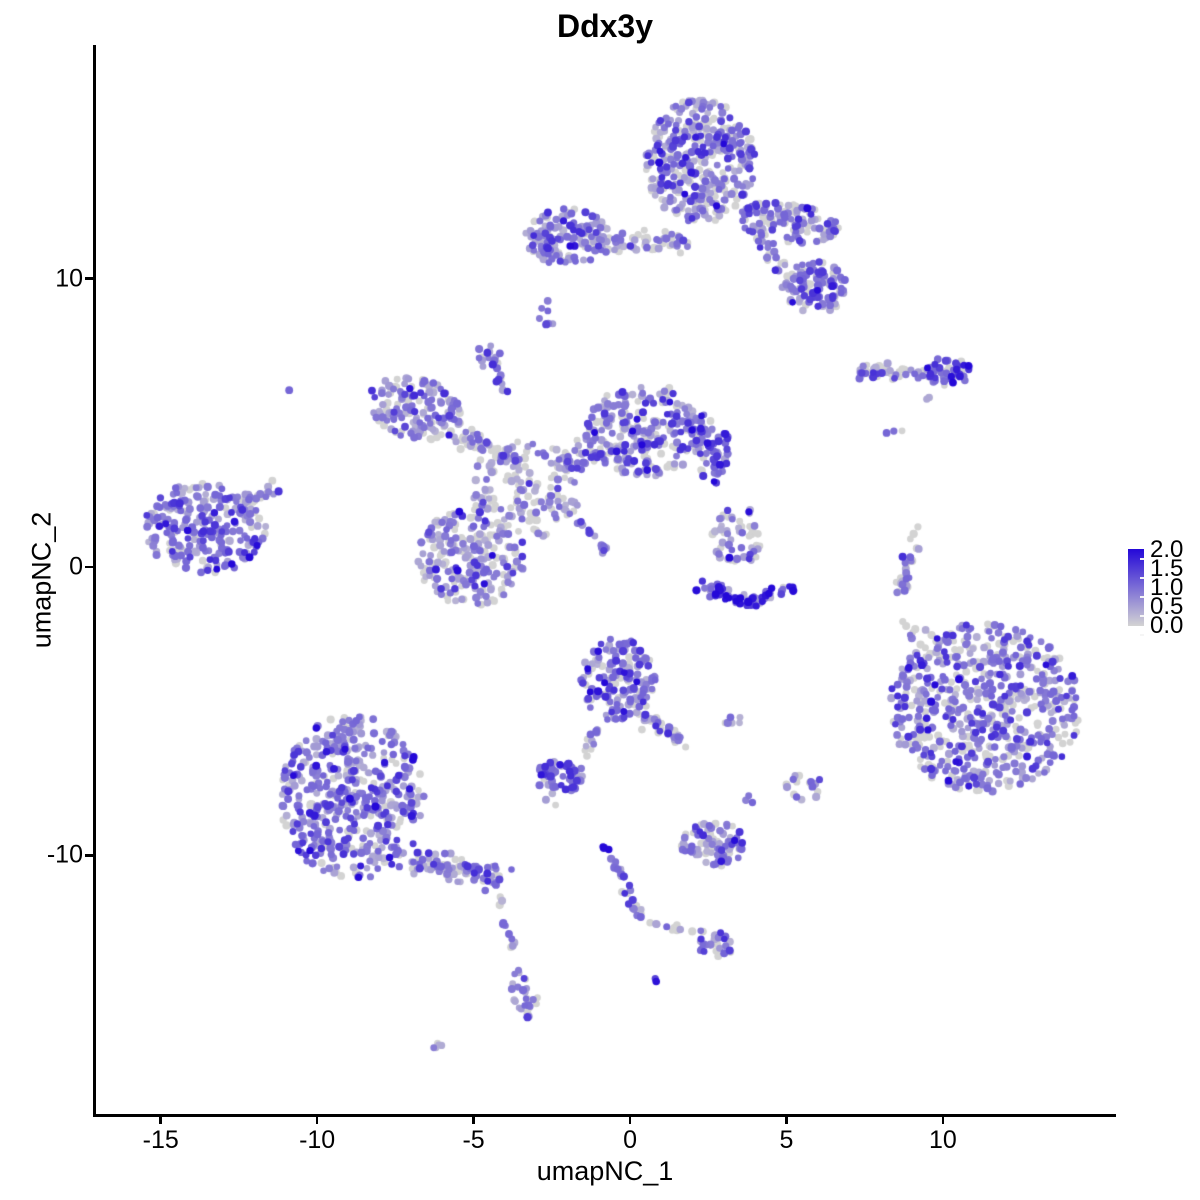 Image resolution: width=1200 pixels, height=1200 pixels. Describe the element at coordinates (41, 580) in the screenshot. I see `y-axis-title: umapNC_2` at that location.